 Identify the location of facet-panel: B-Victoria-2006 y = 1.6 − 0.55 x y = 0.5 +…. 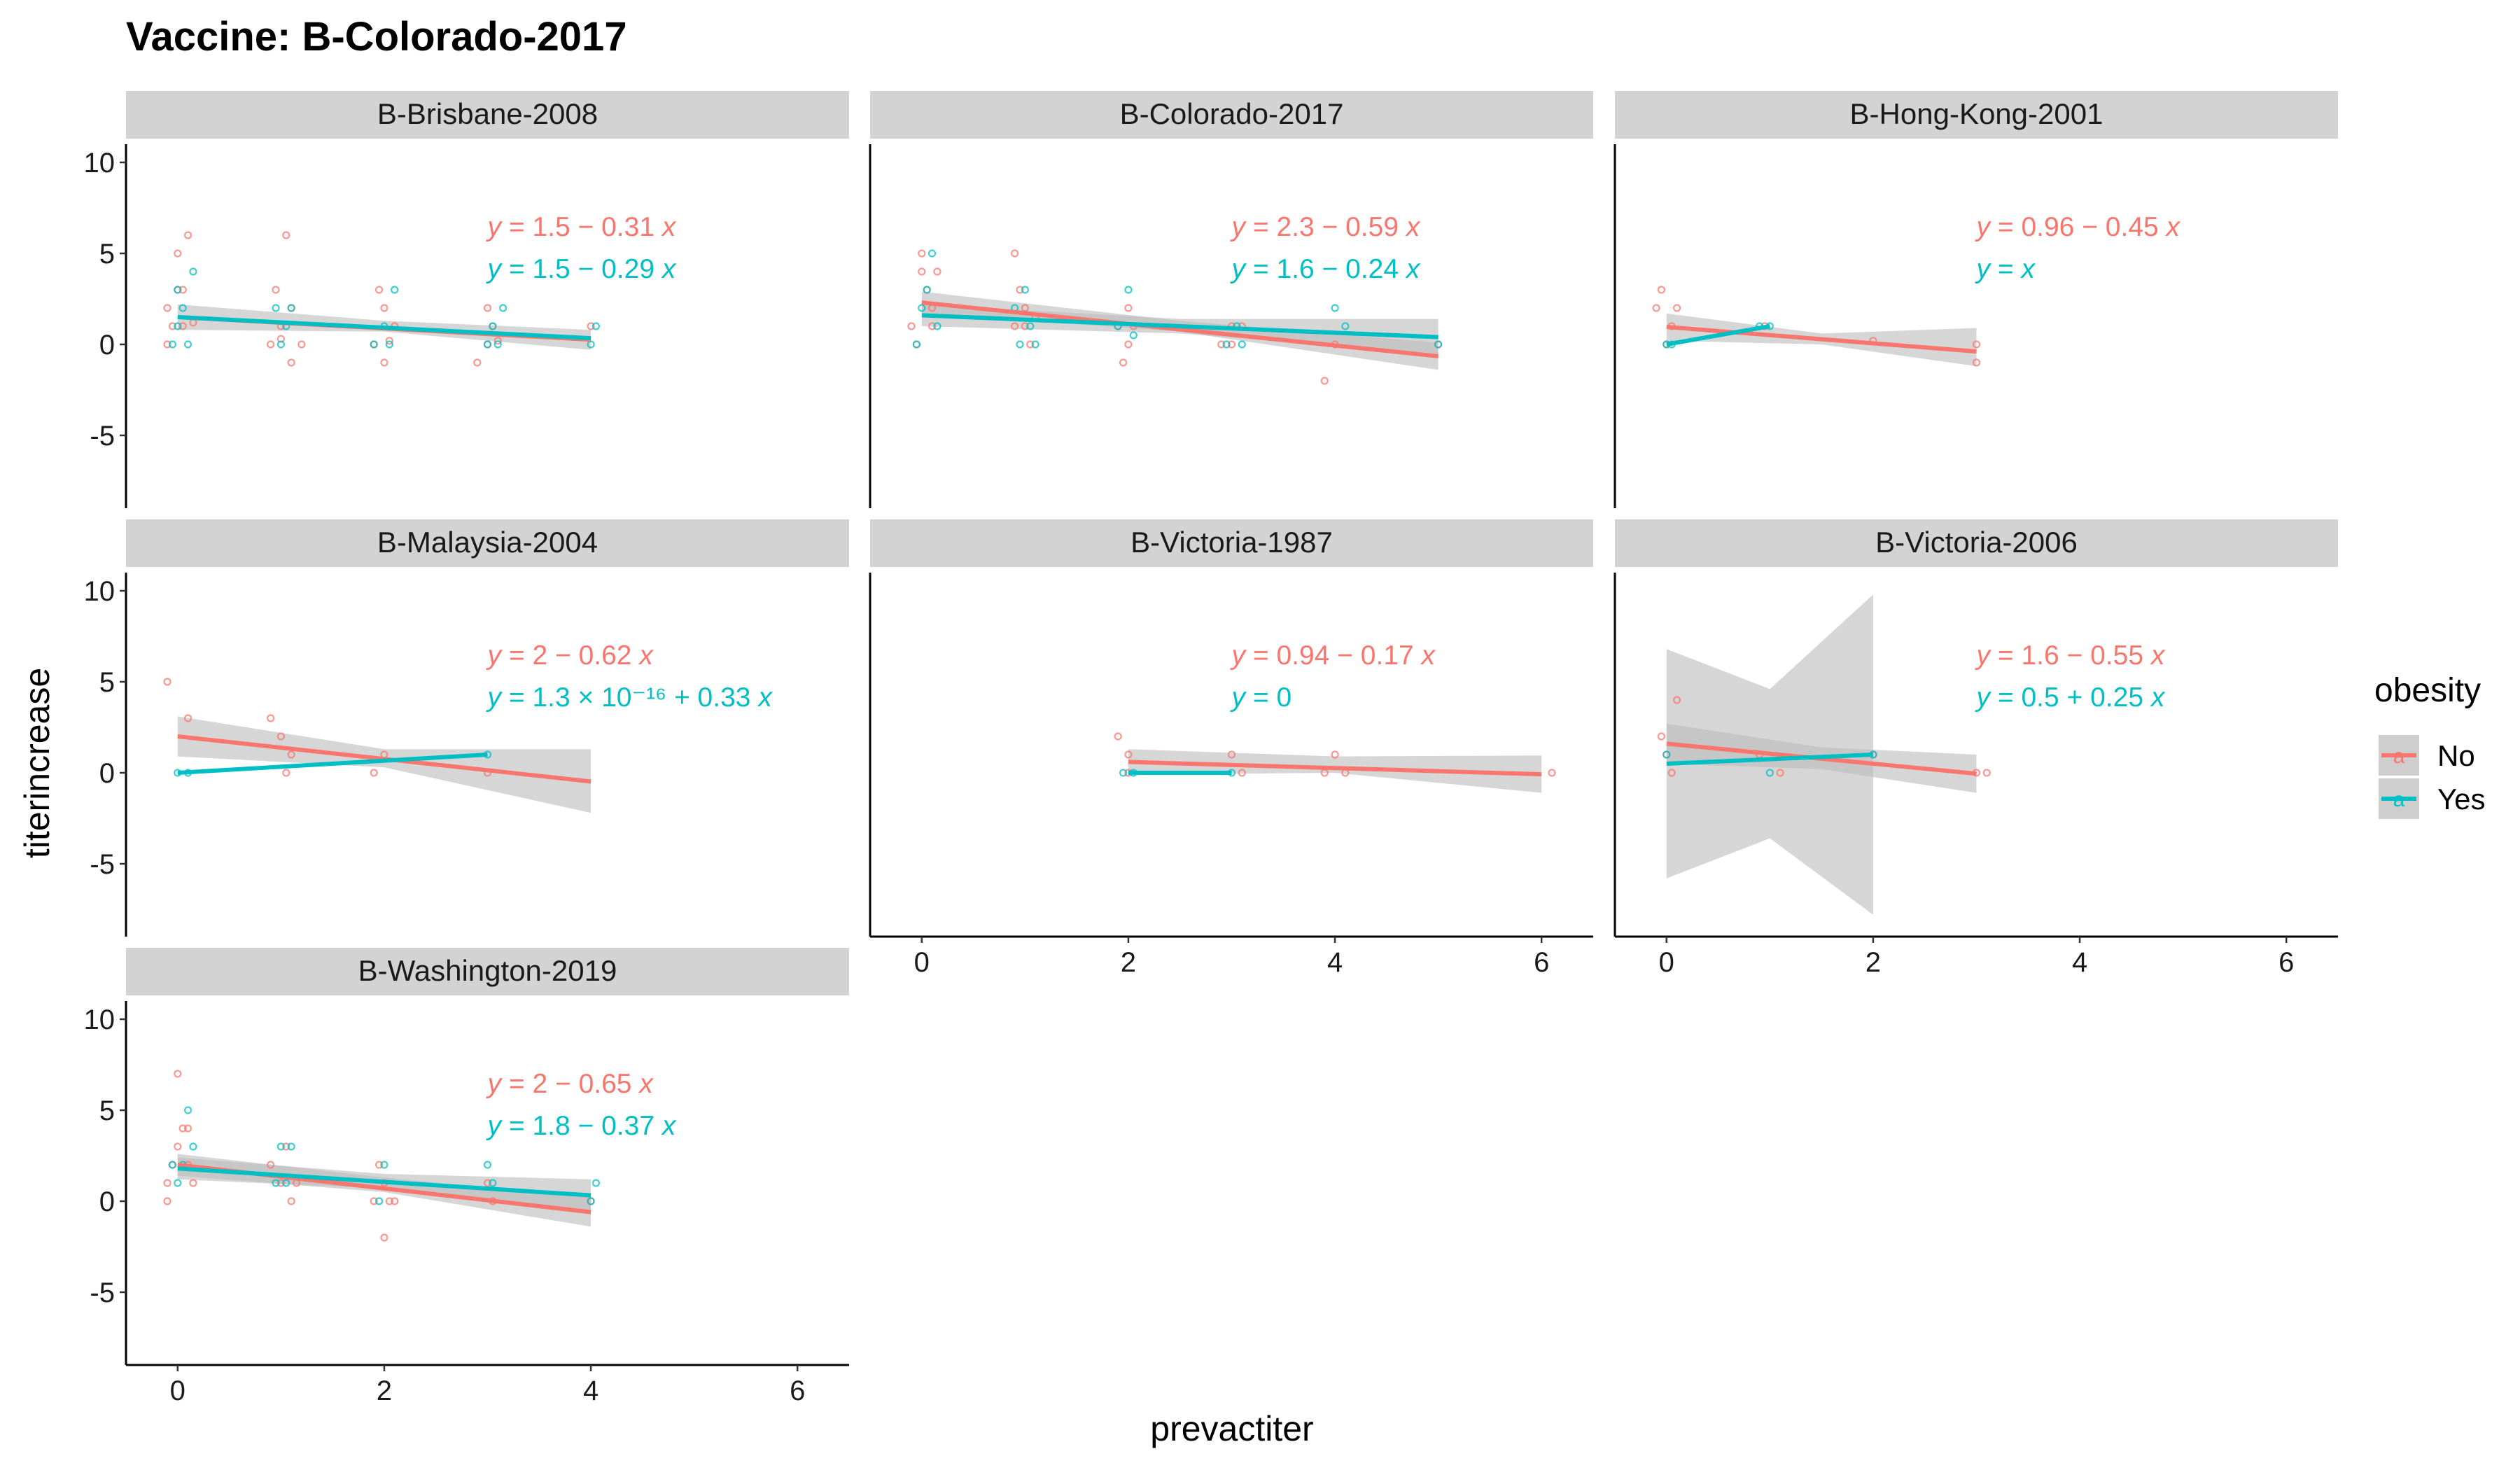
(1976, 748).